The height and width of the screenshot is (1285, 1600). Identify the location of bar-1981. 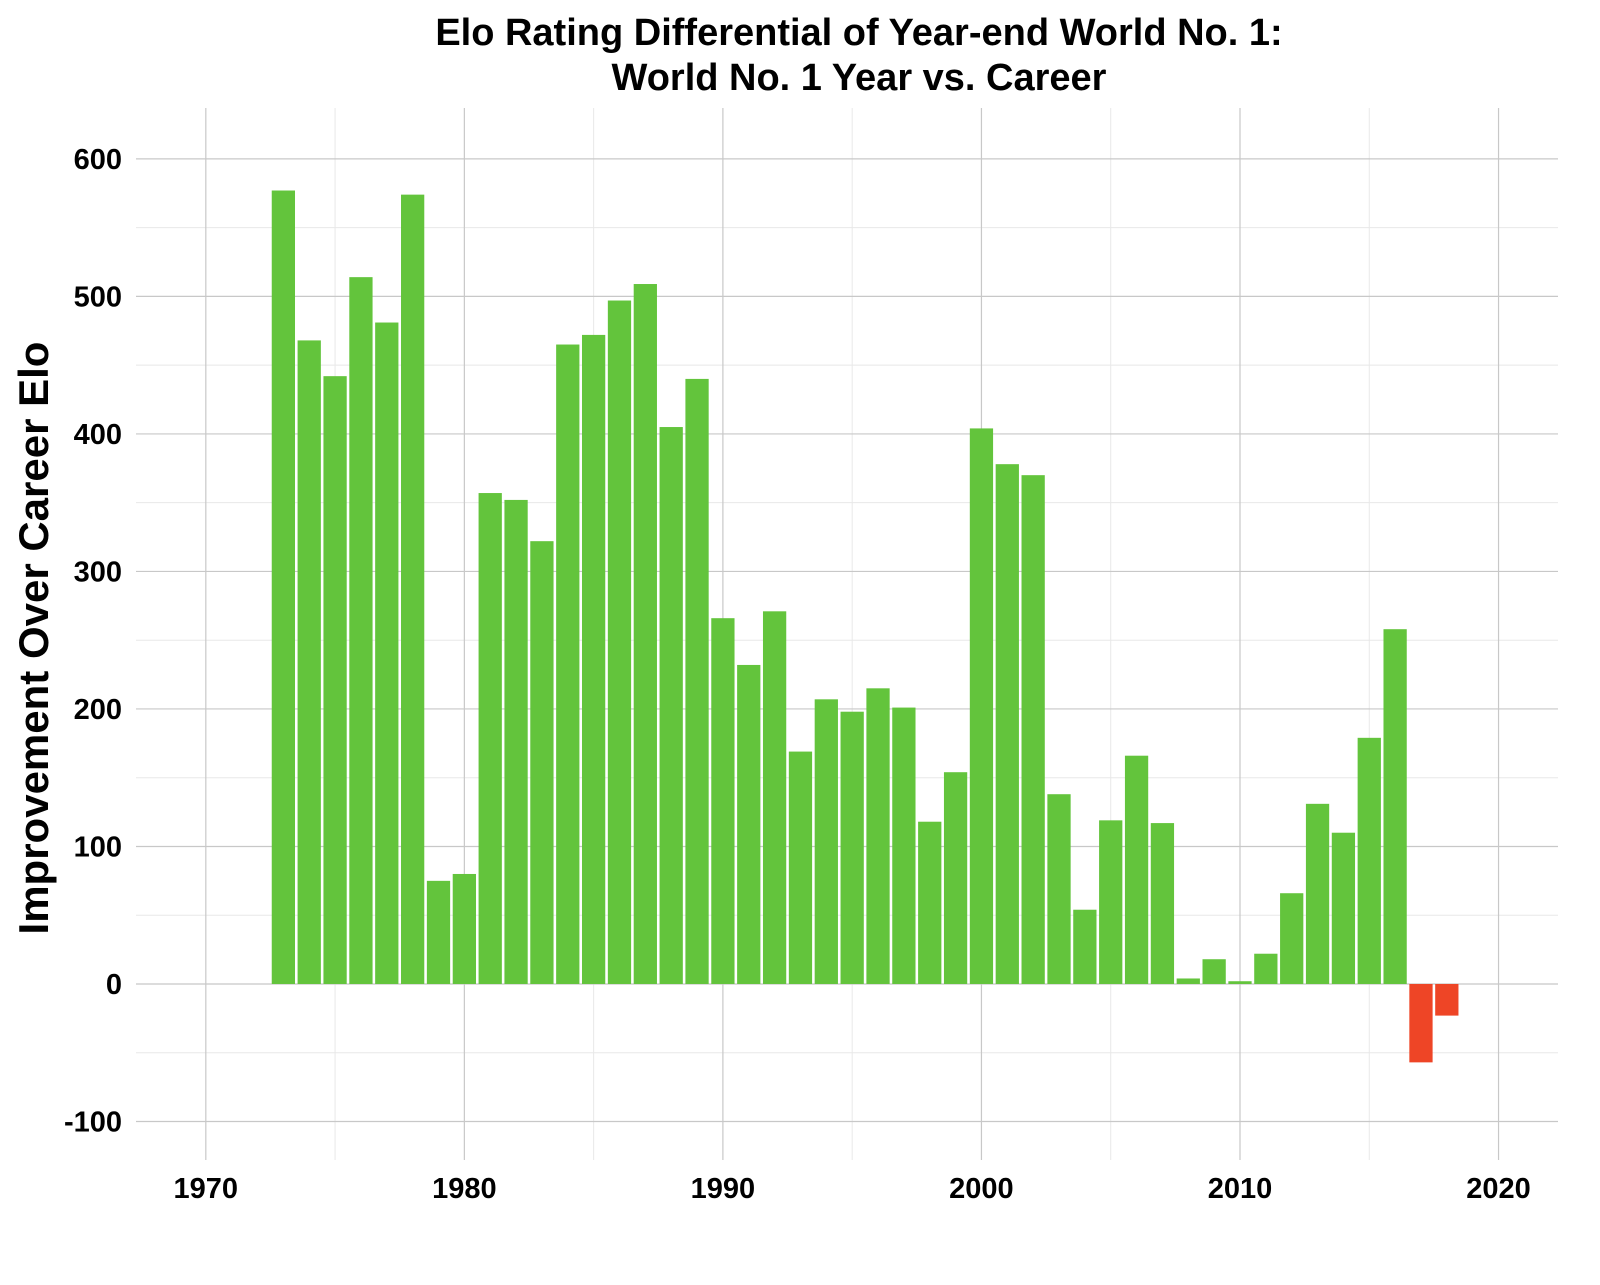
(490, 738).